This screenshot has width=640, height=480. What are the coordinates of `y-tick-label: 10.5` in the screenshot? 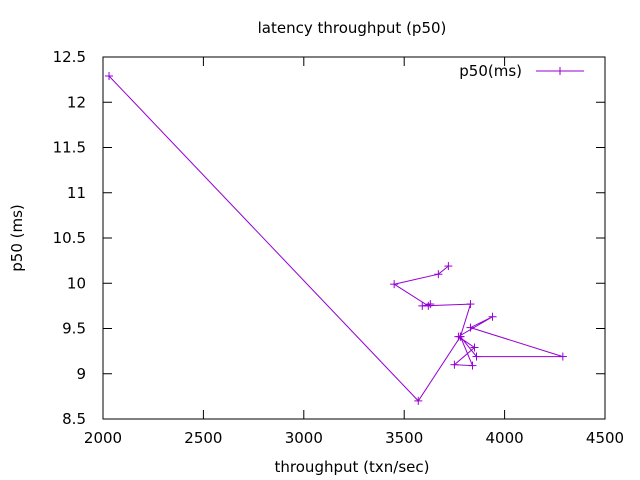 It's located at (69, 238).